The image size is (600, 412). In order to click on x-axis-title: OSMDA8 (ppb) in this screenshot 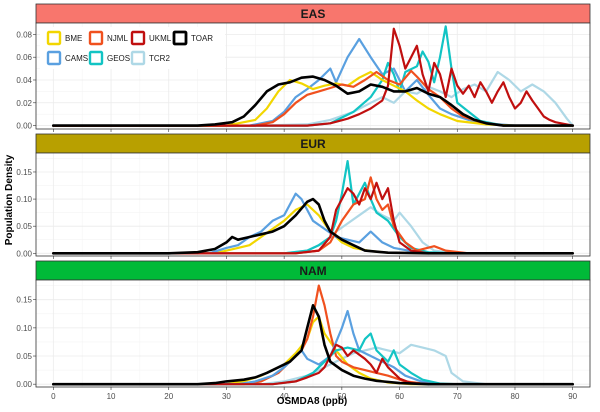, I will do `click(312, 401)`.